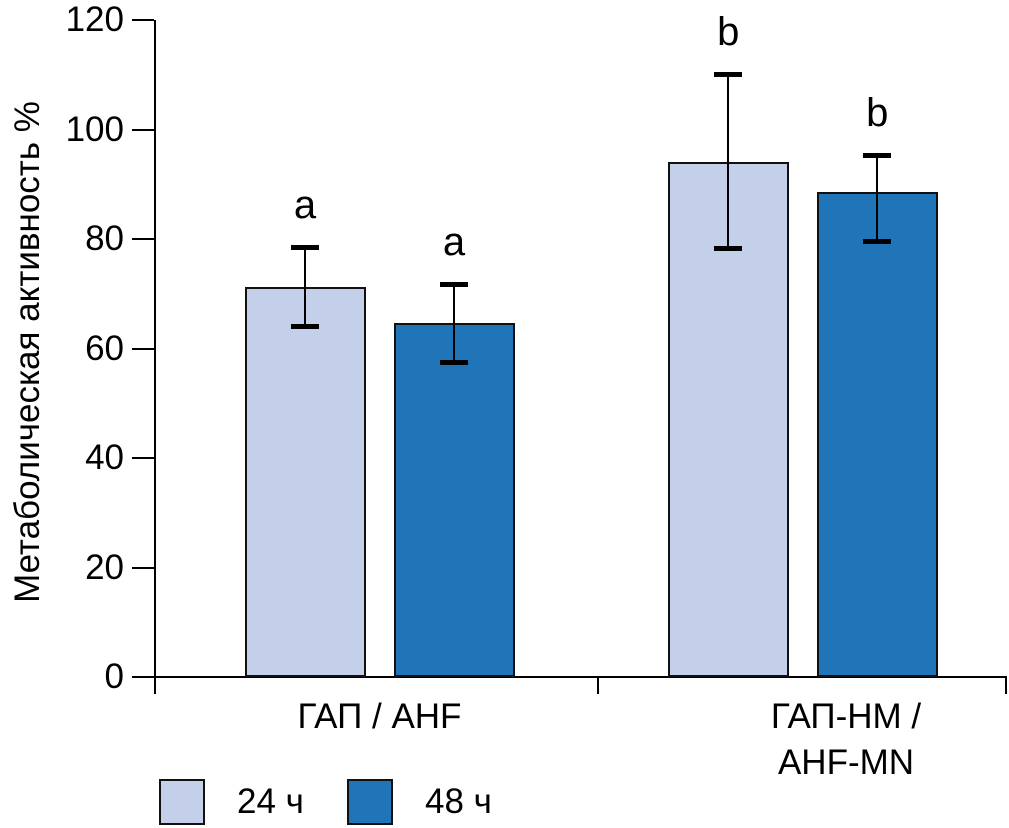  I want to click on y-tick-label: 60, so click(104, 348).